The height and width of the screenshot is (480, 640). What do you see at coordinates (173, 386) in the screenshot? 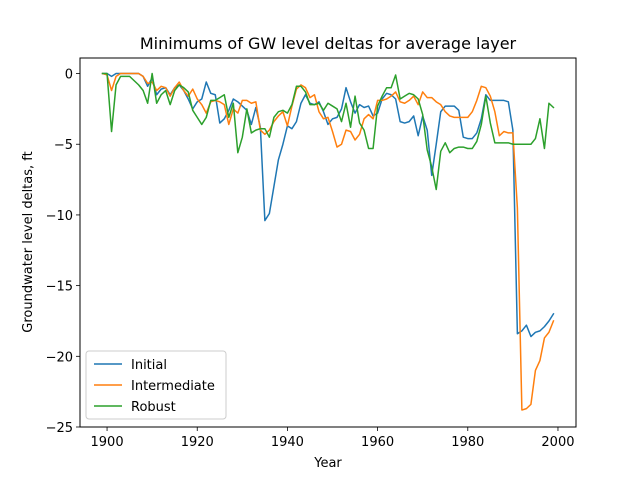
I see `legend-label-intermediate: Intermediate` at bounding box center [173, 386].